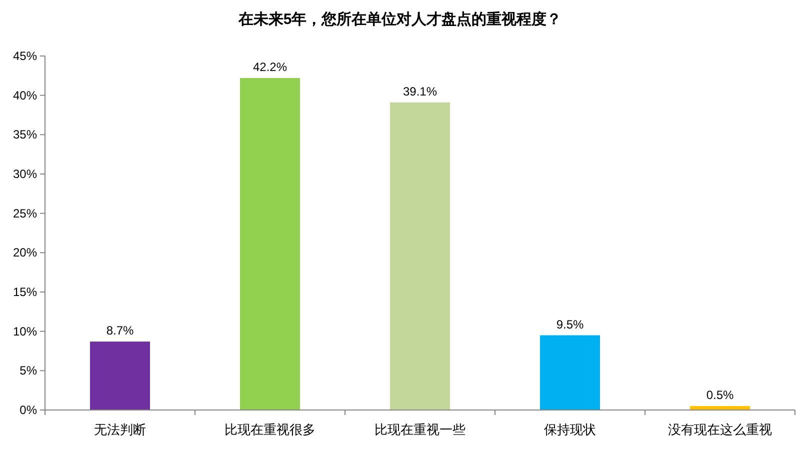 The height and width of the screenshot is (450, 800). I want to click on x-tick-label: 保持现状, so click(570, 429).